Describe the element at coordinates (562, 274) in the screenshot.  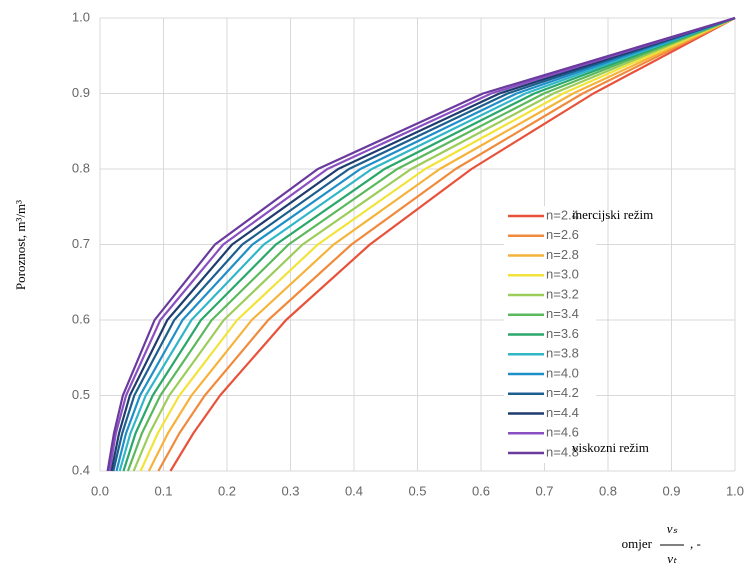
I see `legend-label: n=3.0` at that location.